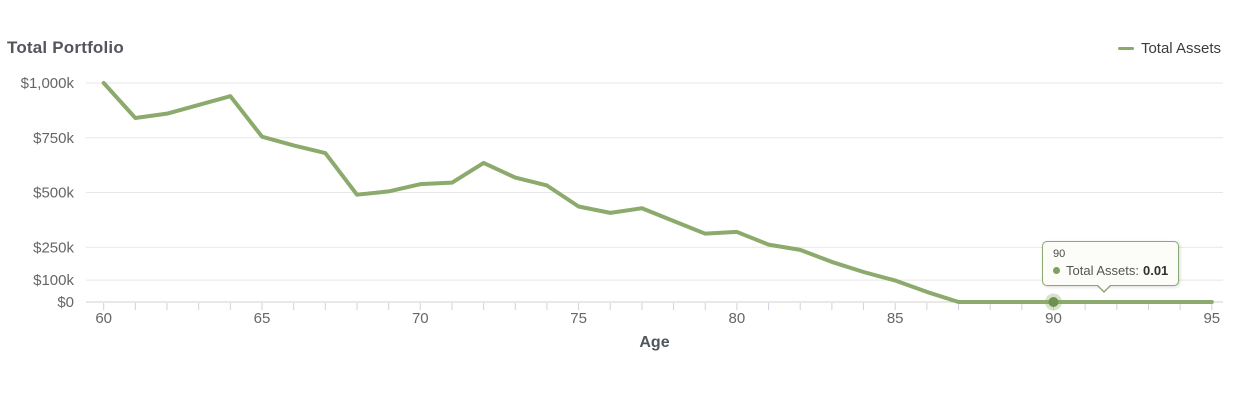  What do you see at coordinates (53, 138) in the screenshot?
I see `y-axis-tick-label: $750k` at bounding box center [53, 138].